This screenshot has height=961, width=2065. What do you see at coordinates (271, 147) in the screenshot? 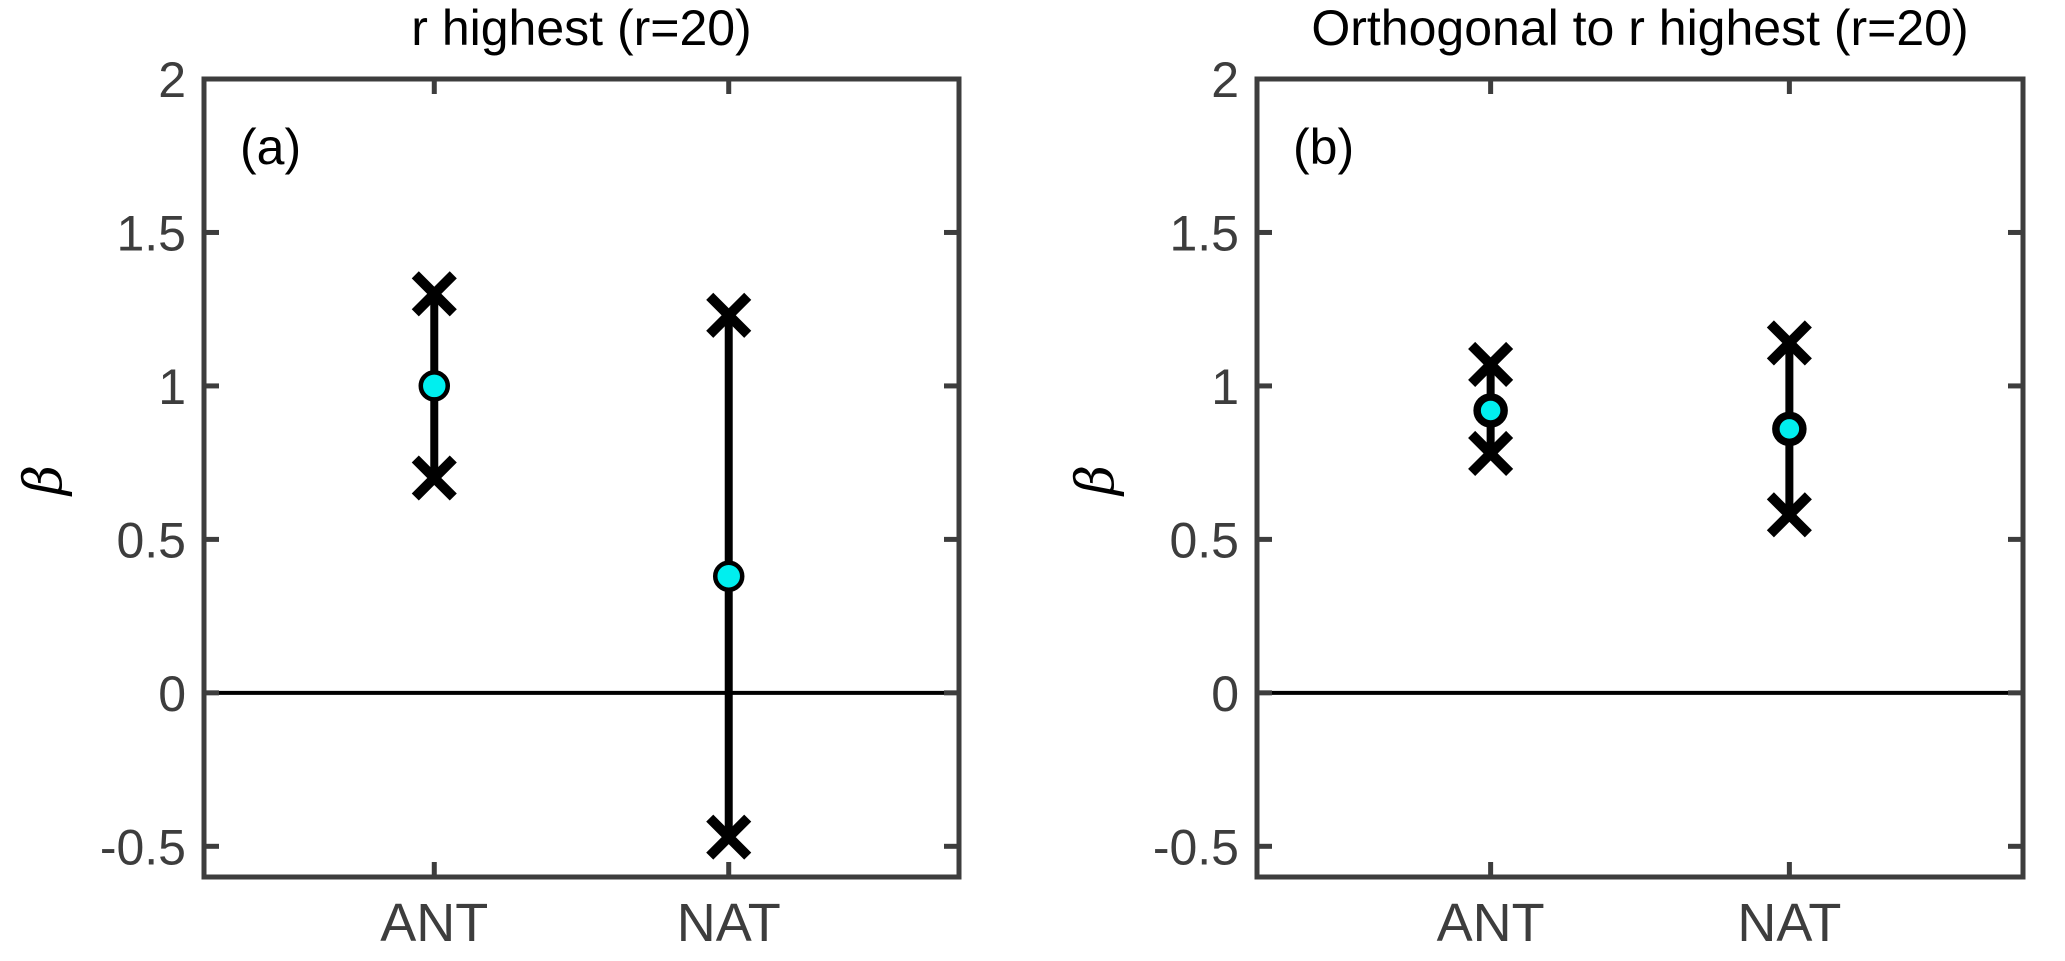
I see `panel-a-label: (a)` at bounding box center [271, 147].